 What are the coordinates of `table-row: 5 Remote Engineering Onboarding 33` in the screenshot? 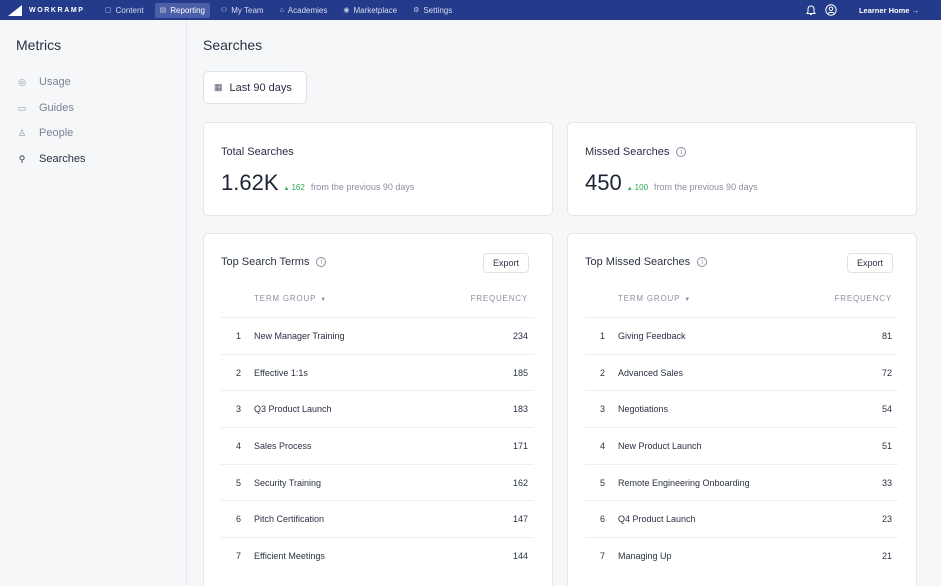 It's located at (741, 482).